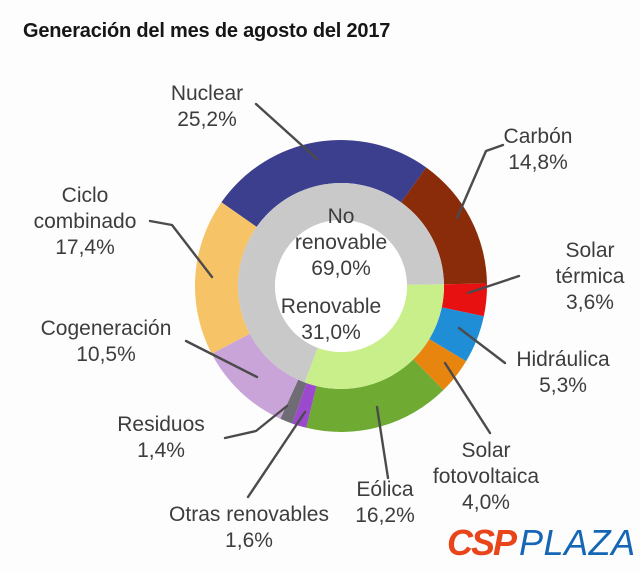  What do you see at coordinates (482, 345) in the screenshot?
I see `leader-hidraulica` at bounding box center [482, 345].